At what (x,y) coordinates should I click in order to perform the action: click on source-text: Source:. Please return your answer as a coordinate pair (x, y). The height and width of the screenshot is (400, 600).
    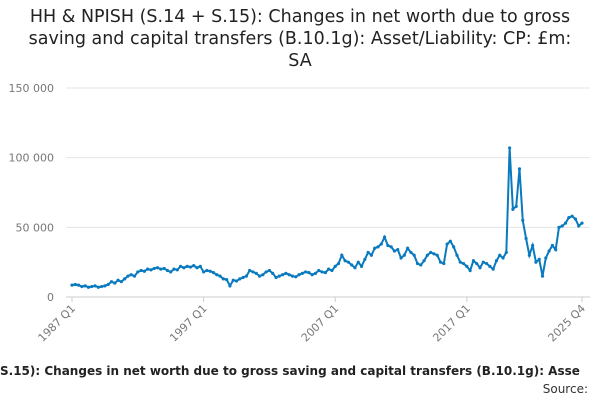
    Looking at the image, I should click on (565, 389).